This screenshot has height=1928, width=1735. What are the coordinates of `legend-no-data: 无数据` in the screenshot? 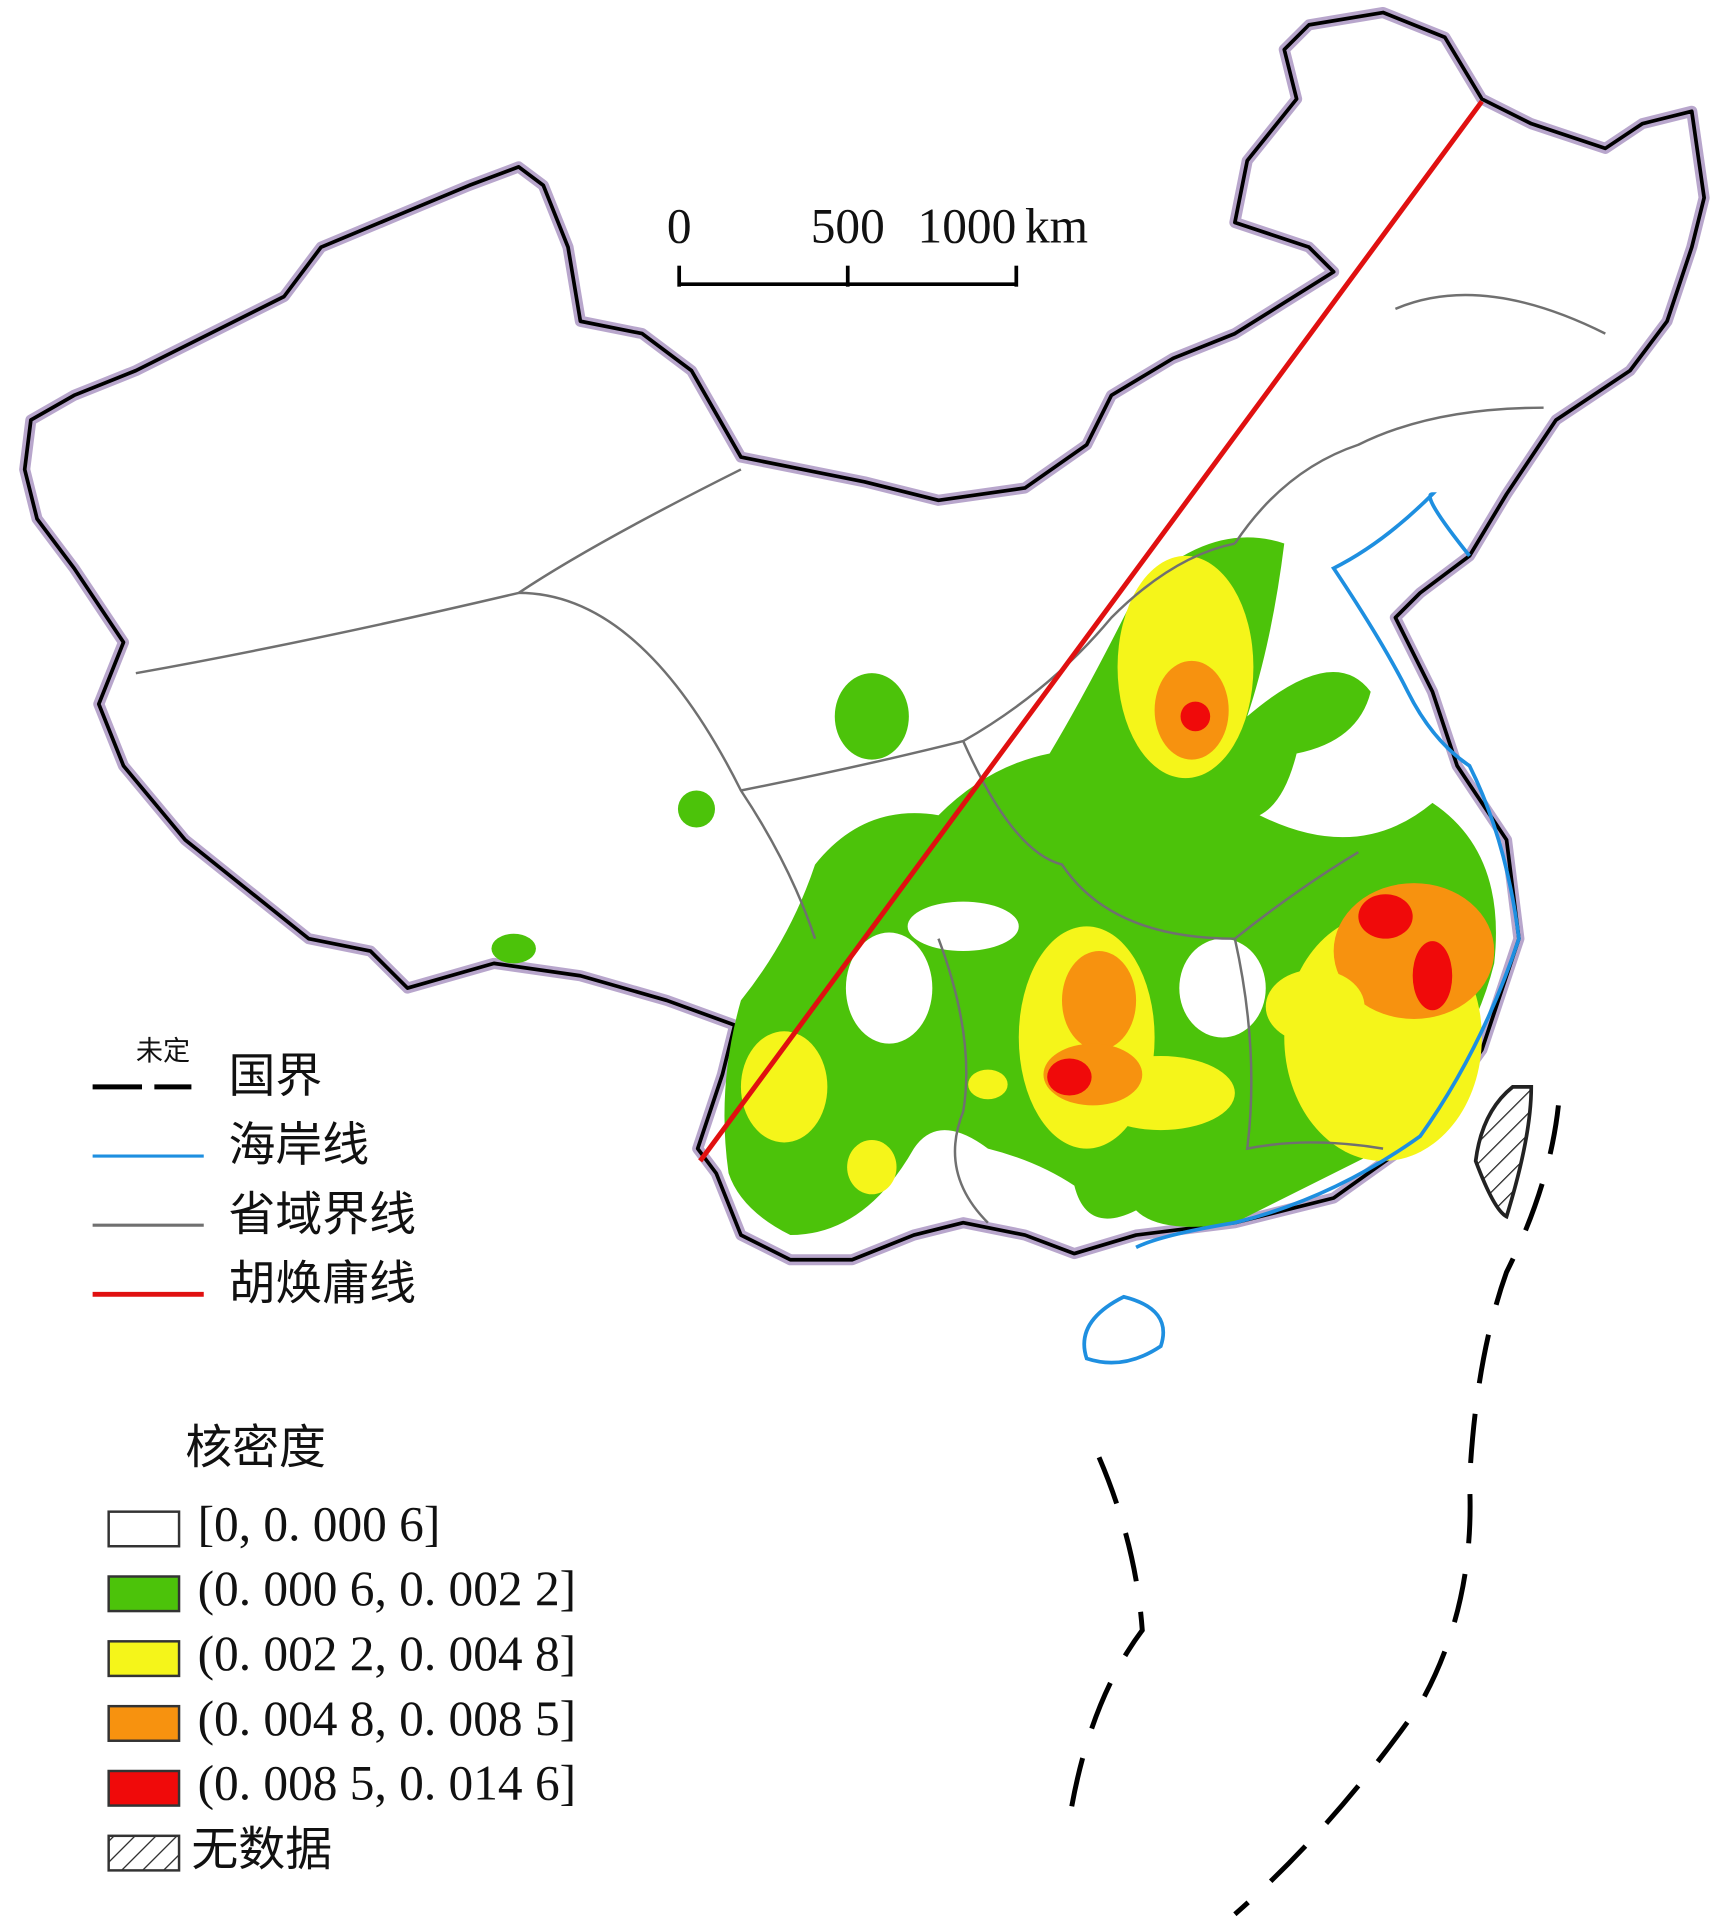 It's located at (261, 1850).